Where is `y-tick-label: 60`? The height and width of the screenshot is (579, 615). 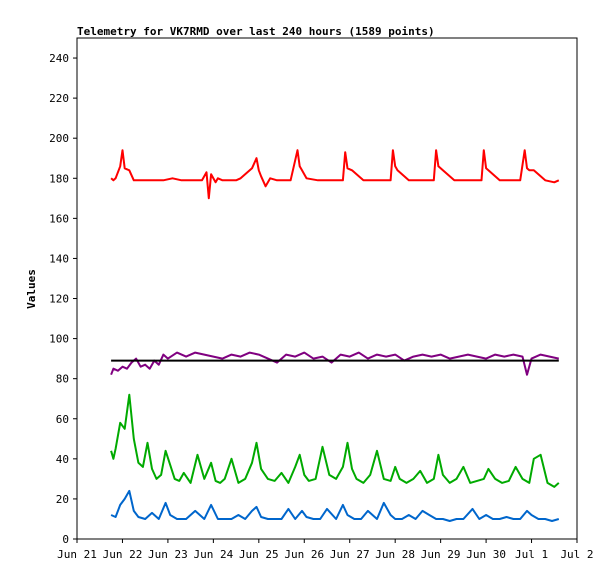 y-tick-label: 60 is located at coordinates (62, 419).